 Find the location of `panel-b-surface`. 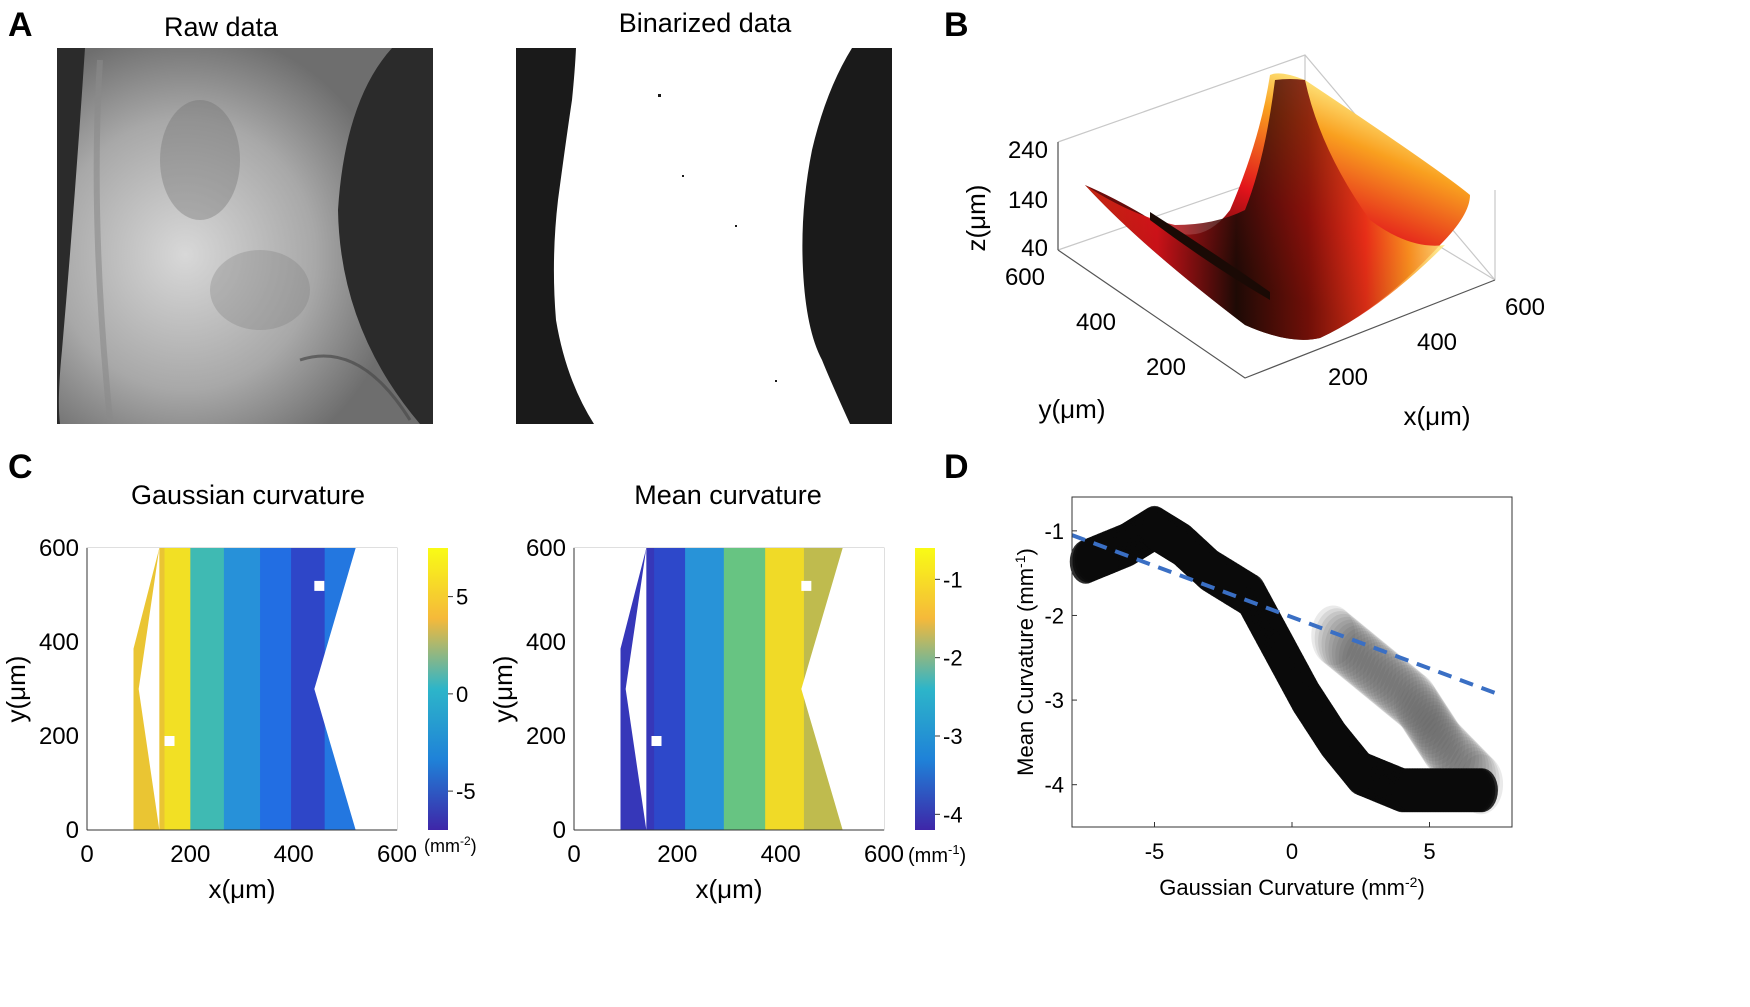

panel-b-surface is located at coordinates (1277, 206).